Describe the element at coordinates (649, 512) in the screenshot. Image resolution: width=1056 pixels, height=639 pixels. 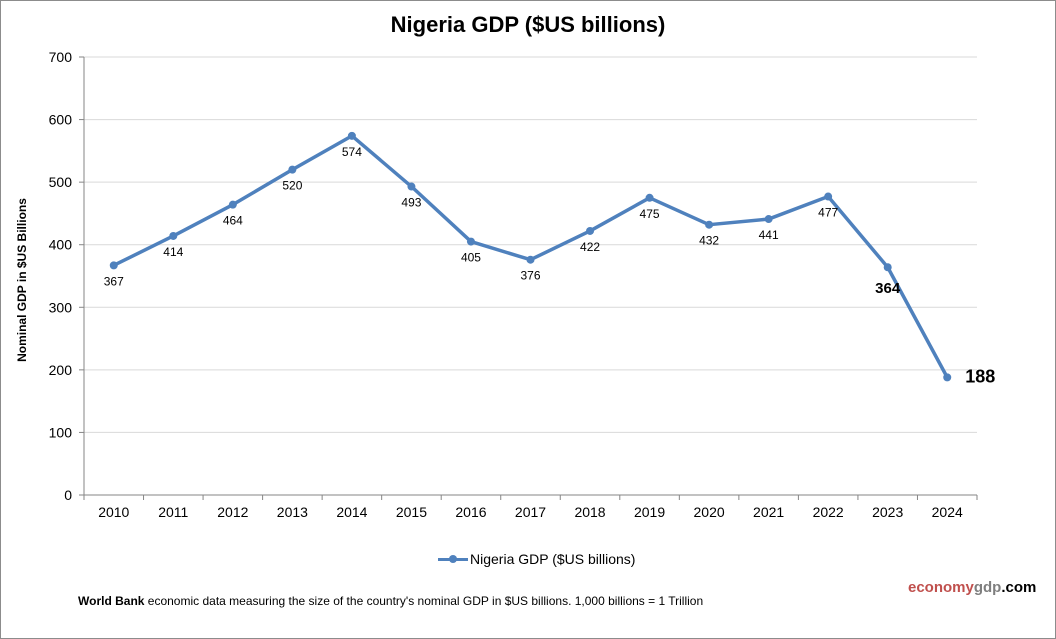
I see `x-tick-label: 2019` at that location.